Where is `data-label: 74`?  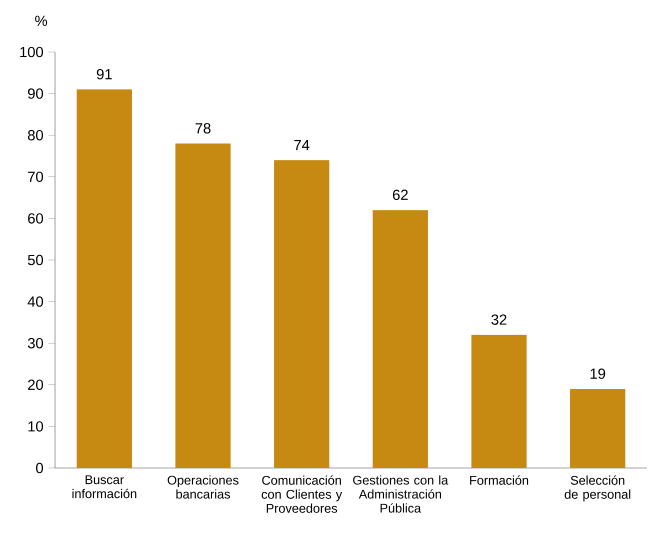
data-label: 74 is located at coordinates (302, 145).